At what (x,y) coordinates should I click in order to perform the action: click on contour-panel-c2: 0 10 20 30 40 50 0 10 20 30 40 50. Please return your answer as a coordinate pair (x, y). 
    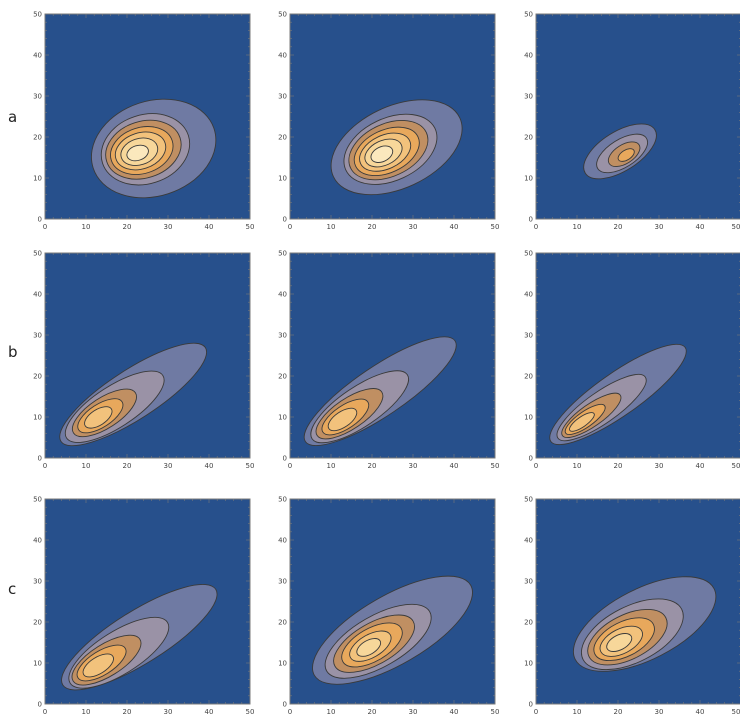
    Looking at the image, I should click on (388, 606).